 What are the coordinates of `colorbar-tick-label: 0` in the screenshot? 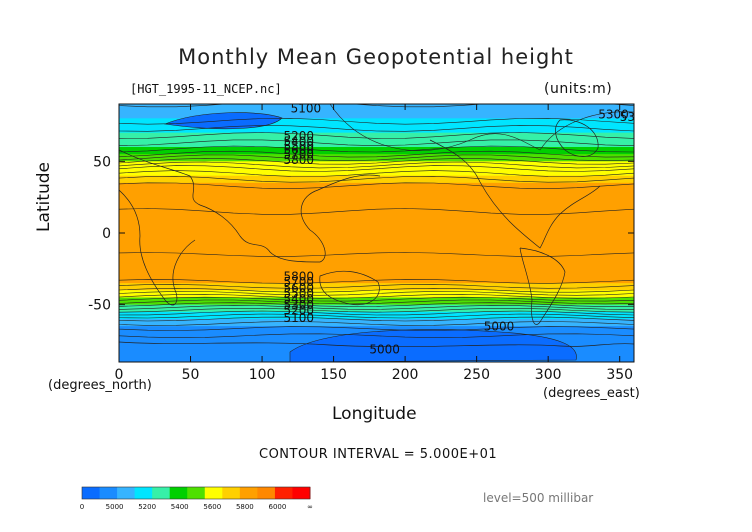 It's located at (82, 507).